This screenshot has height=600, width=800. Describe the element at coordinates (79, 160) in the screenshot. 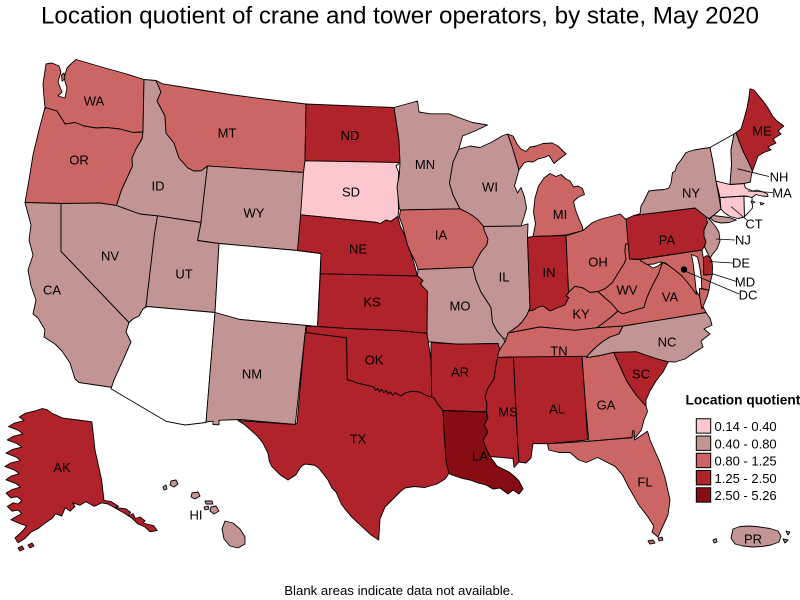

I see `svg-text: OR` at that location.